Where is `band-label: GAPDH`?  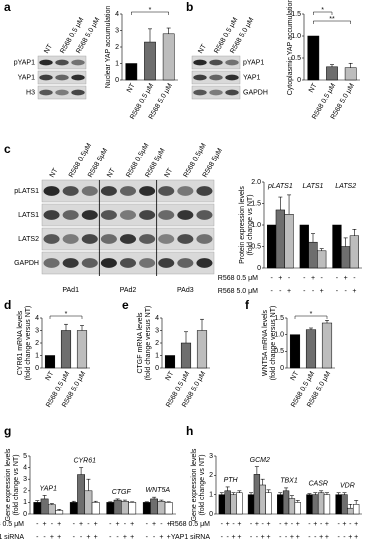
band-label: GAPDH is located at coordinates (26, 263).